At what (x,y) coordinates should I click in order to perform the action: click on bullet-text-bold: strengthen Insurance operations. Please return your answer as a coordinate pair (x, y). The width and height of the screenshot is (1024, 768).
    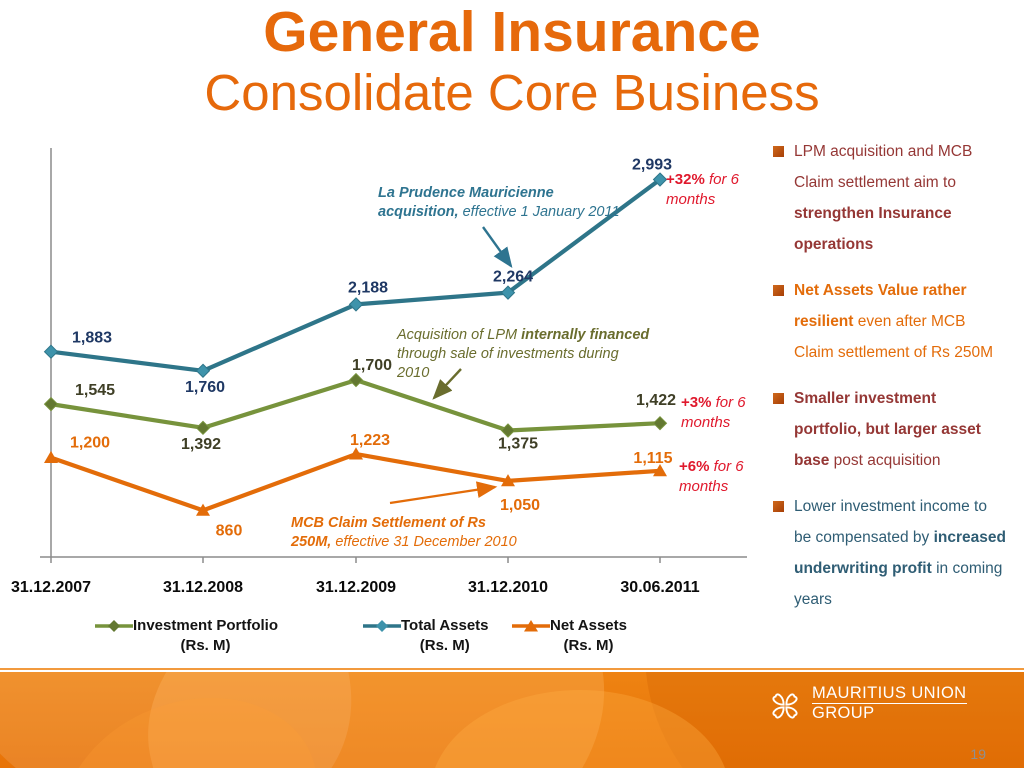
    Looking at the image, I should click on (873, 229).